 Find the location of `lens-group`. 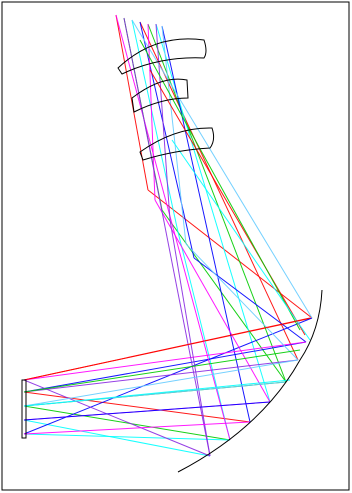

lens-group is located at coordinates (166, 99).